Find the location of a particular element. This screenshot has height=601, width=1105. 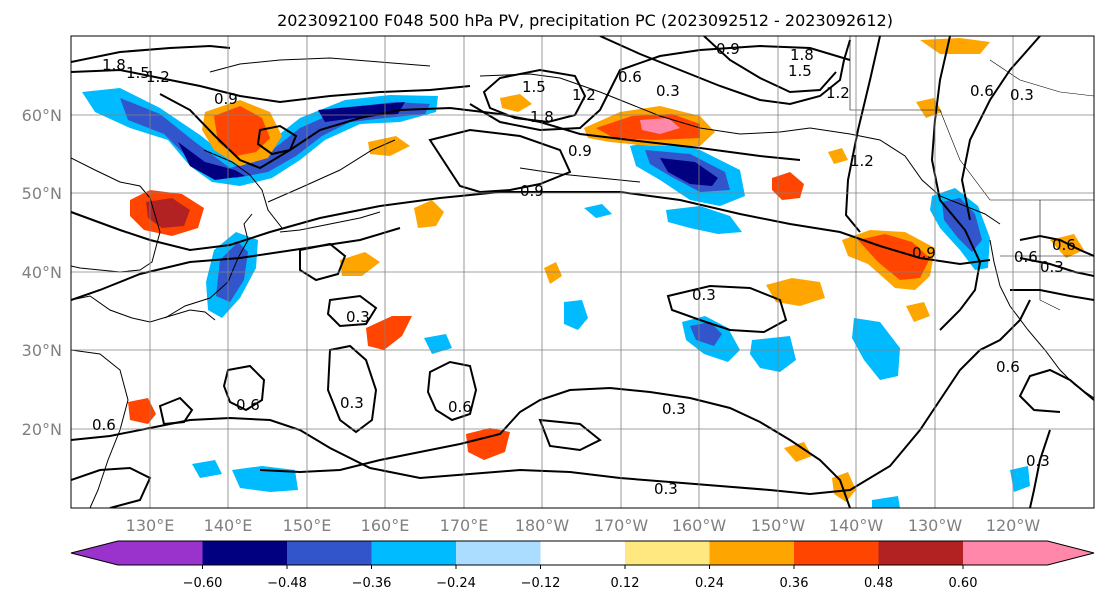

political-borders is located at coordinates (971, 173).